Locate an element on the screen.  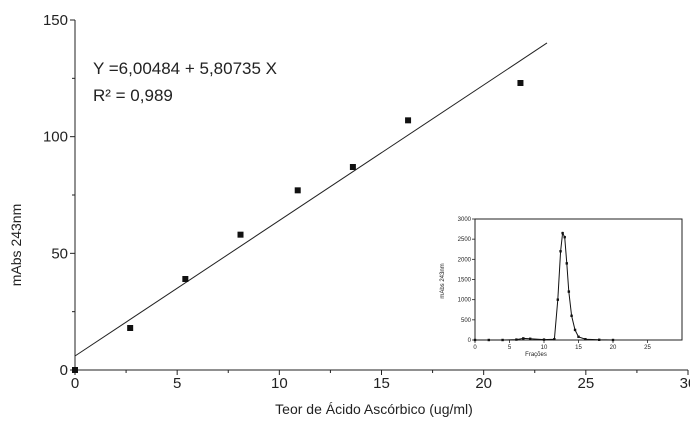
x-tick-label: 5 is located at coordinates (177, 383).